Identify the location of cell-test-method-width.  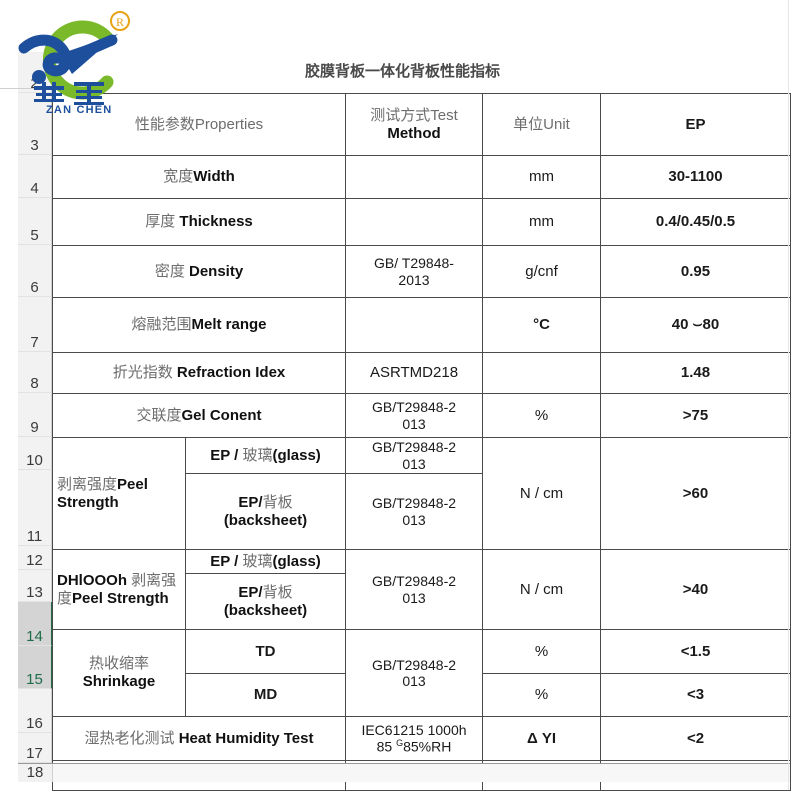
(414, 177).